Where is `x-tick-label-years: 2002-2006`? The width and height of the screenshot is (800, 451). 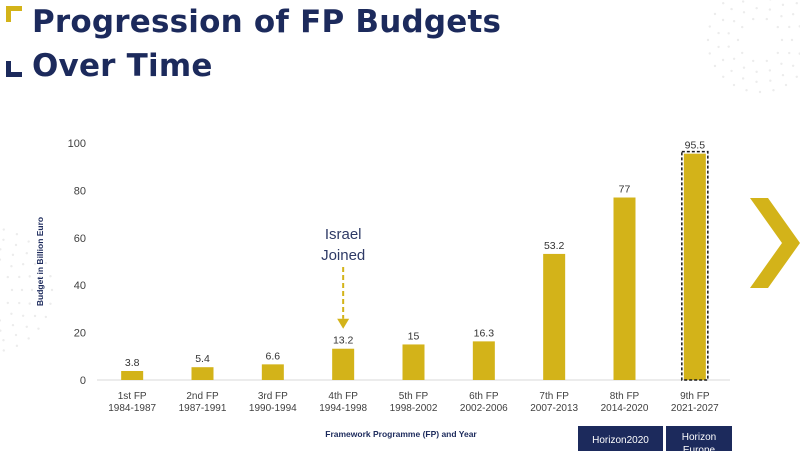 x-tick-label-years: 2002-2006 is located at coordinates (484, 408).